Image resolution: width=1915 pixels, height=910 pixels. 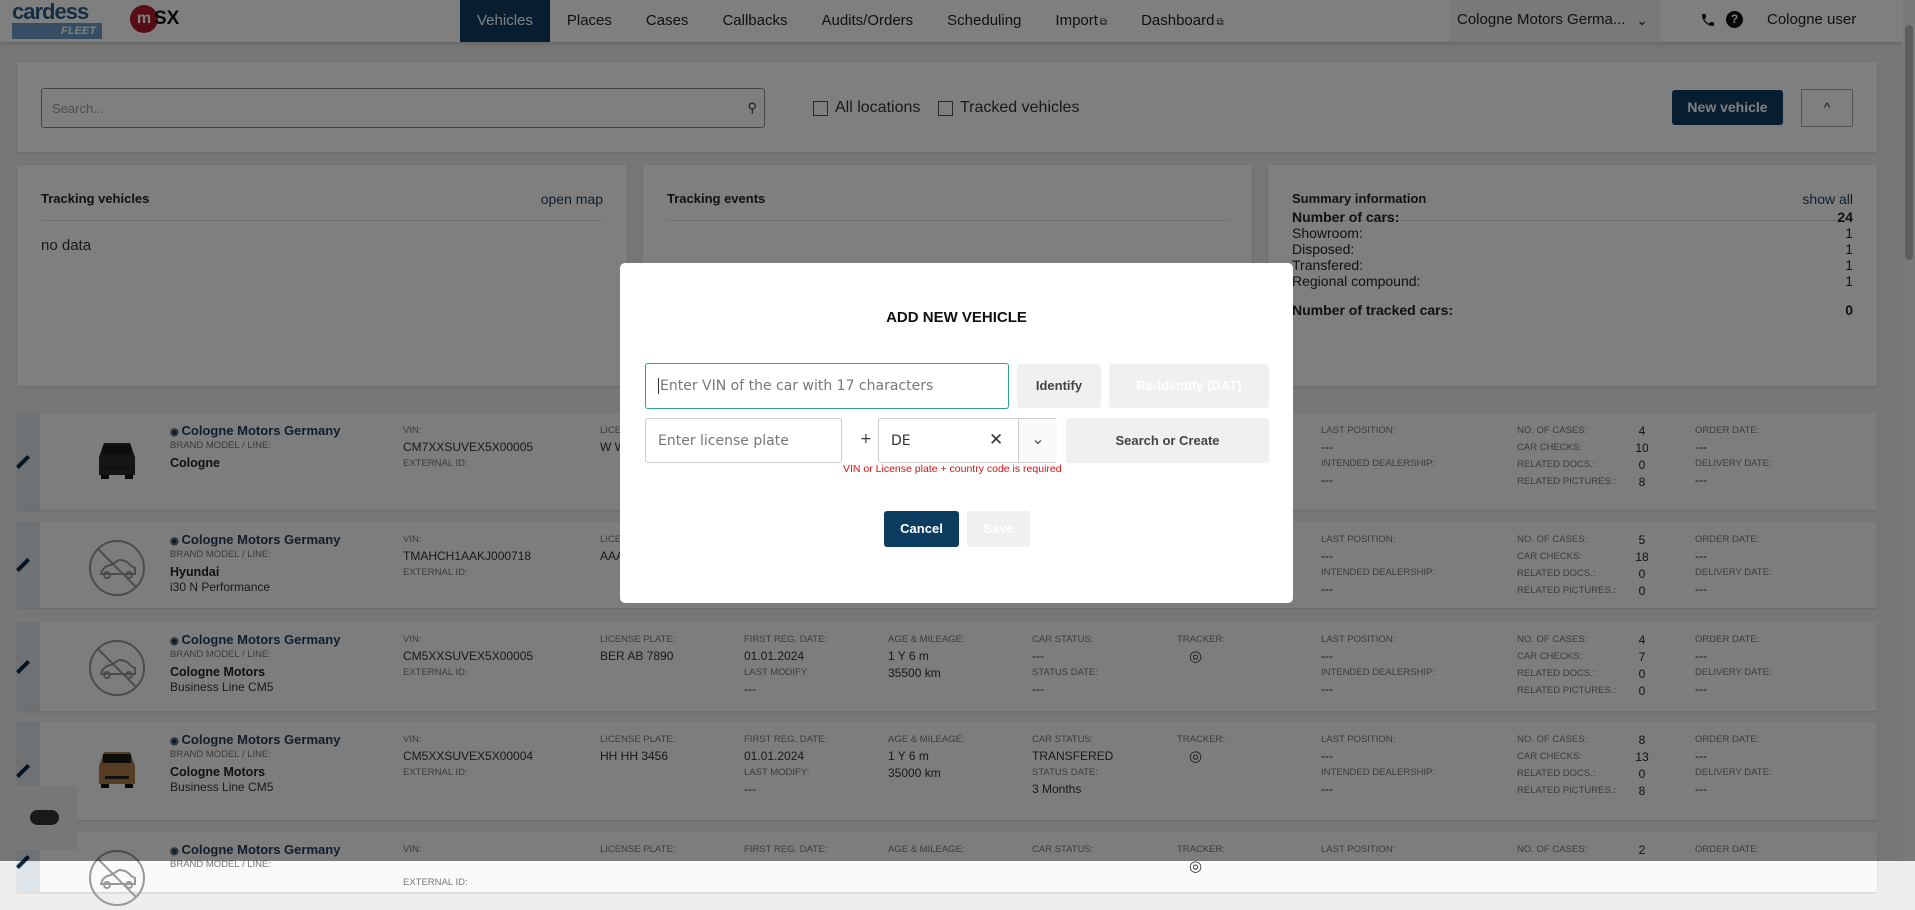 I want to click on chevron-down-icon: ⌄, so click(x=1037, y=440).